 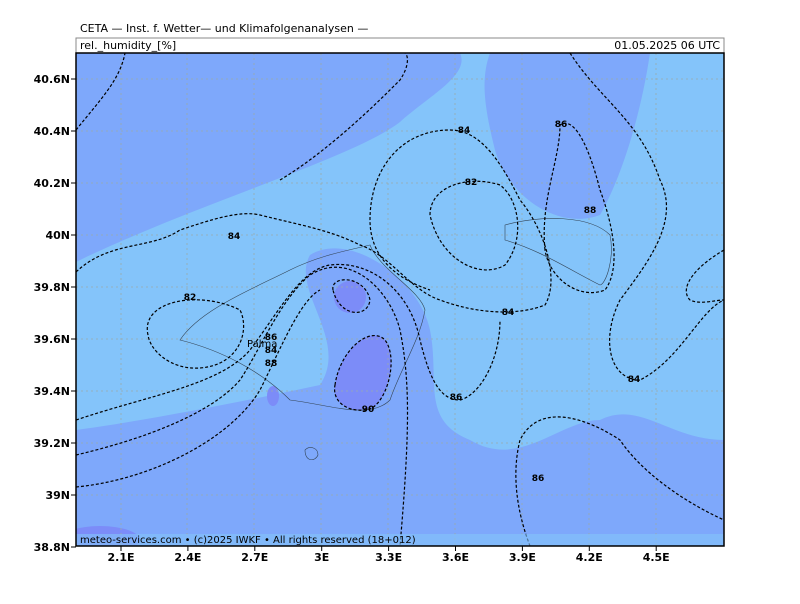 What do you see at coordinates (52, 339) in the screenshot?
I see `lat-tick-label: 39.6N` at bounding box center [52, 339].